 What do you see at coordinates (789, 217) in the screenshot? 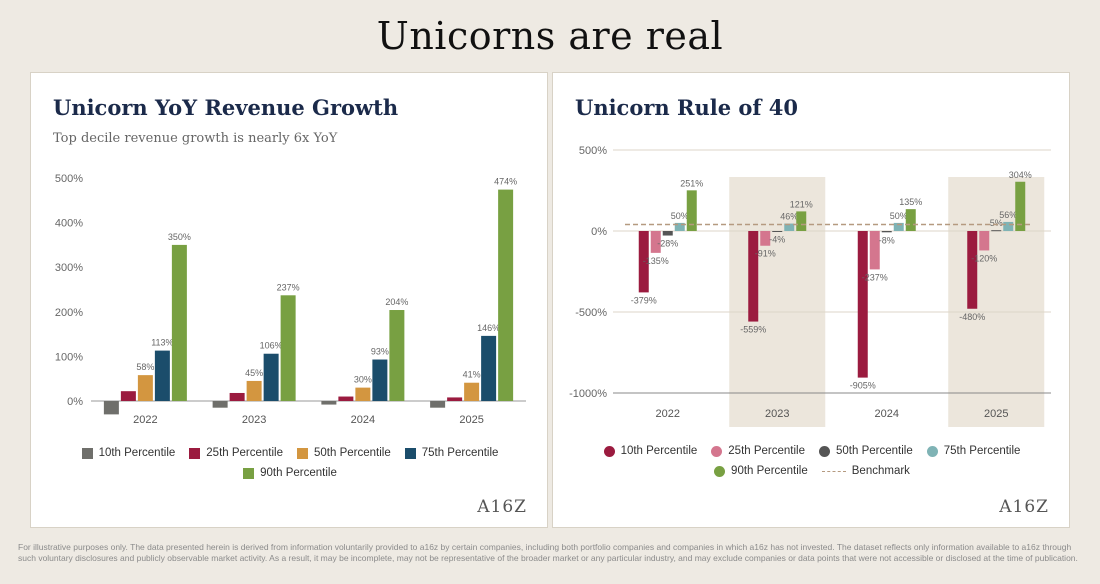
I see `data-label: 46%` at bounding box center [789, 217].